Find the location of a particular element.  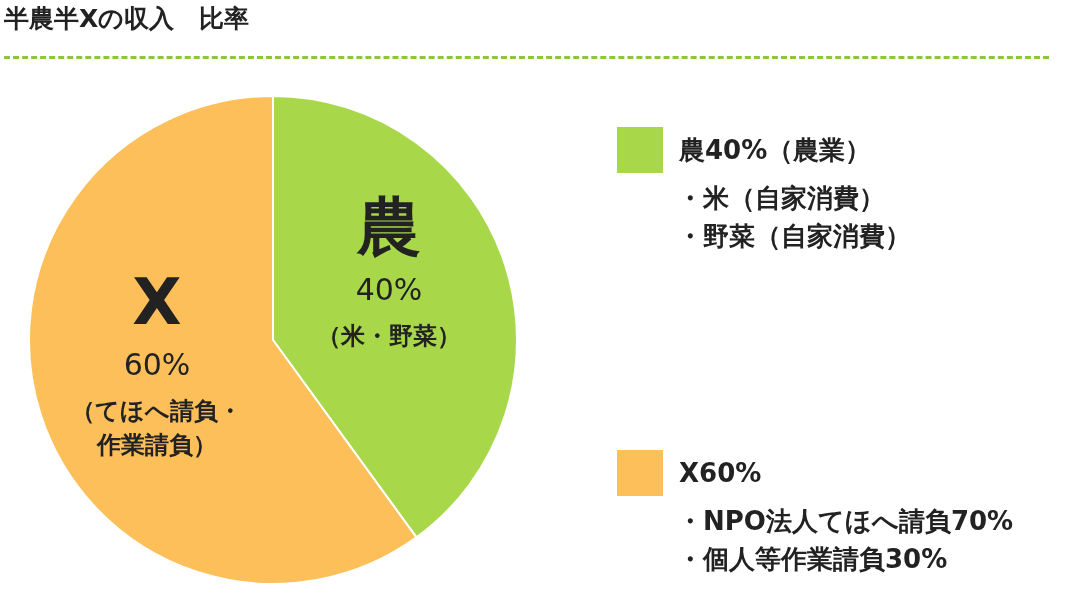

data-label: 40% is located at coordinates (389, 290).